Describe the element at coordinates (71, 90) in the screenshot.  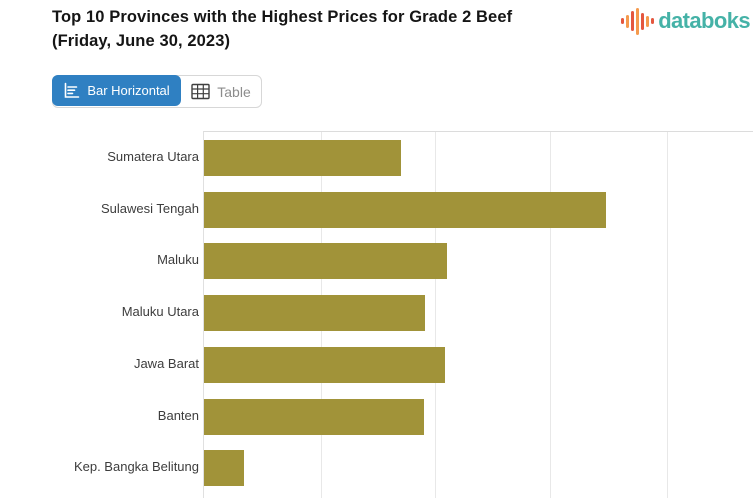
I see `bar-horizontal-icon` at that location.